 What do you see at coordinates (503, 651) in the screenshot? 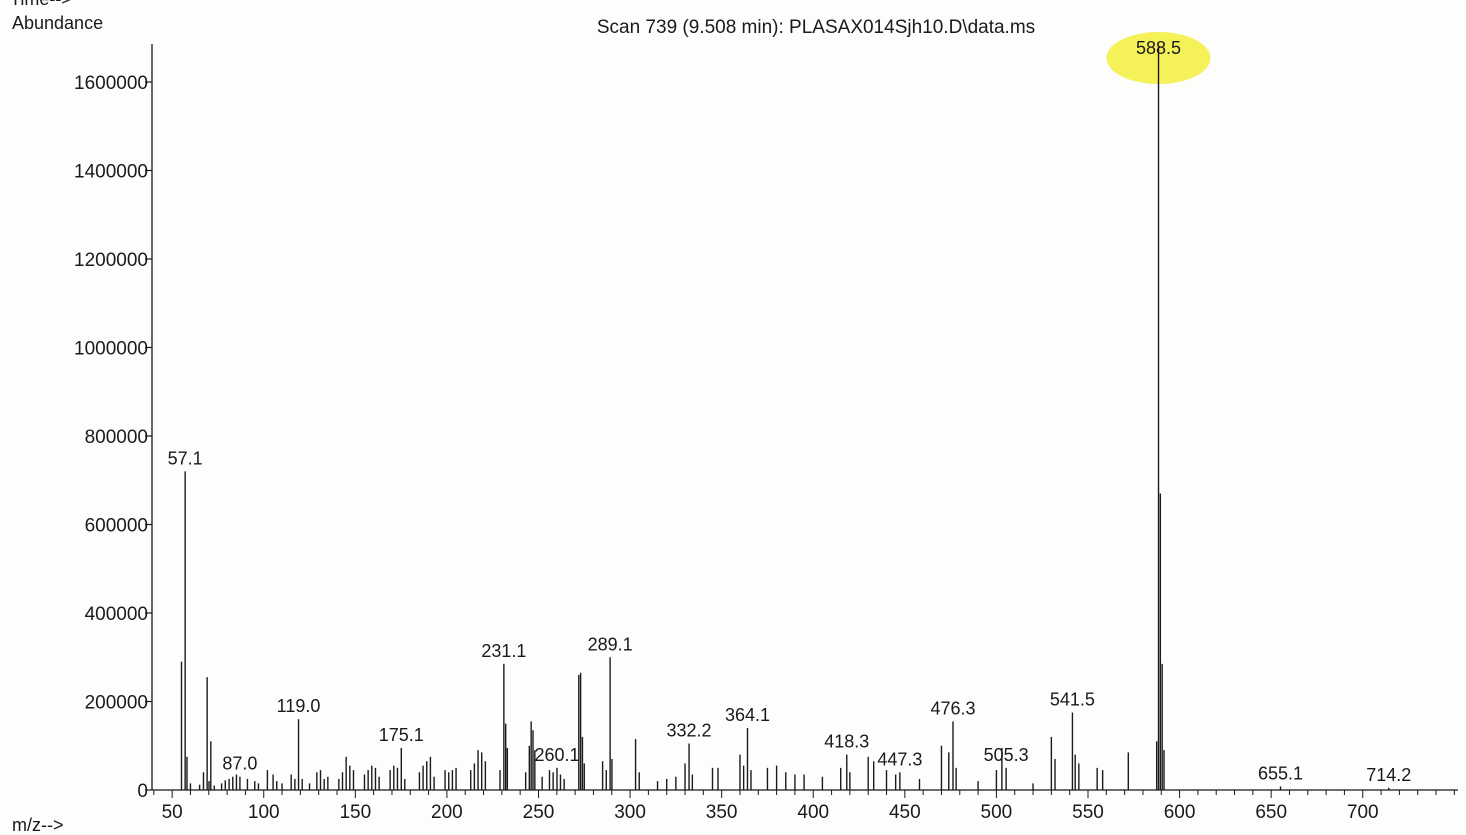
I see `peak-label: 231.1` at bounding box center [503, 651].